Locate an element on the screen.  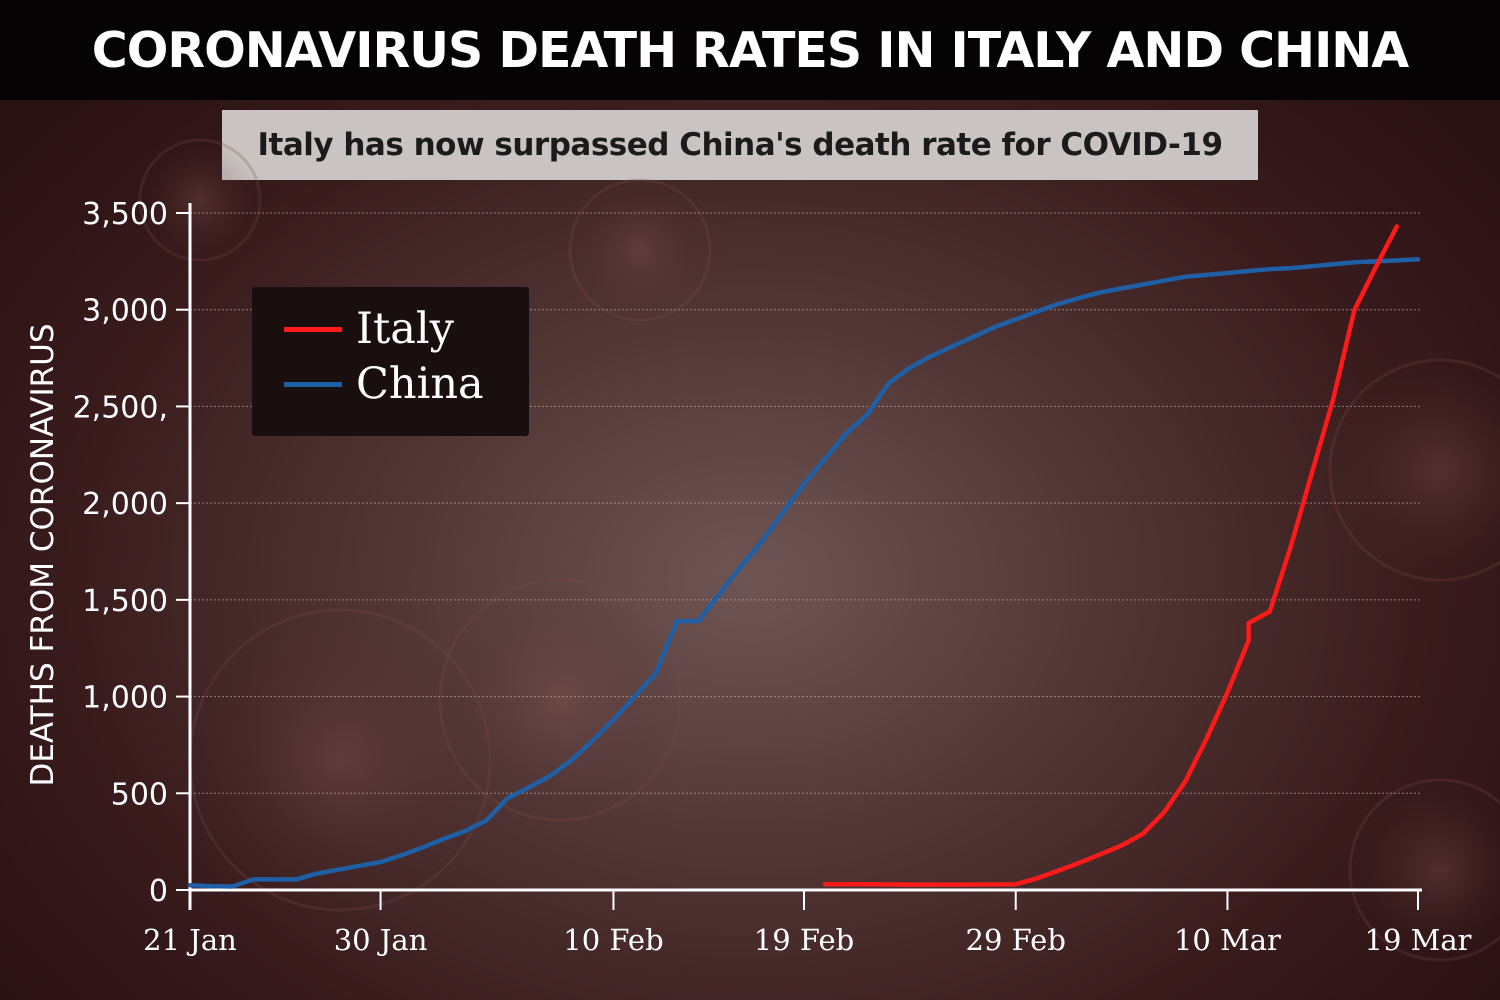
legend: Italy China is located at coordinates (390, 361).